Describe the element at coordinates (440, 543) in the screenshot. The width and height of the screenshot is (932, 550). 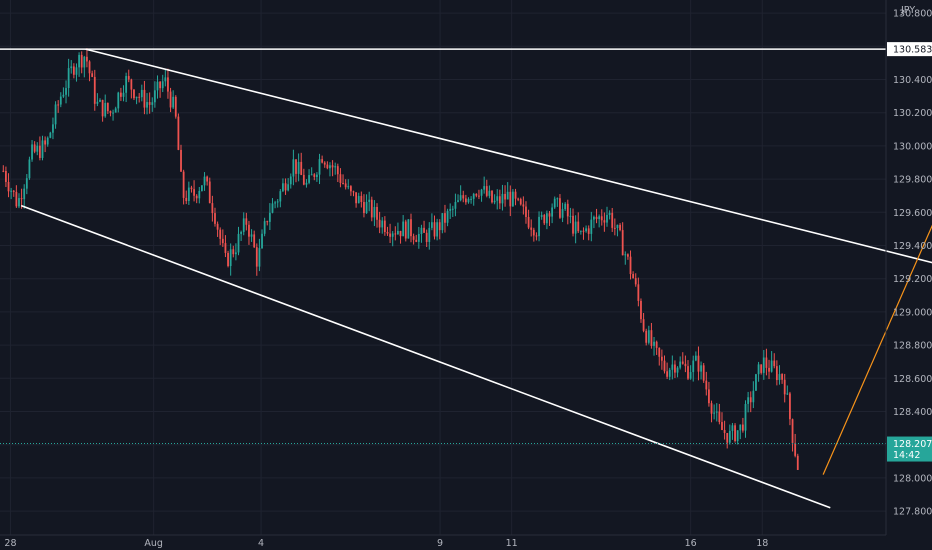
I see `time-tick-label: 9` at that location.